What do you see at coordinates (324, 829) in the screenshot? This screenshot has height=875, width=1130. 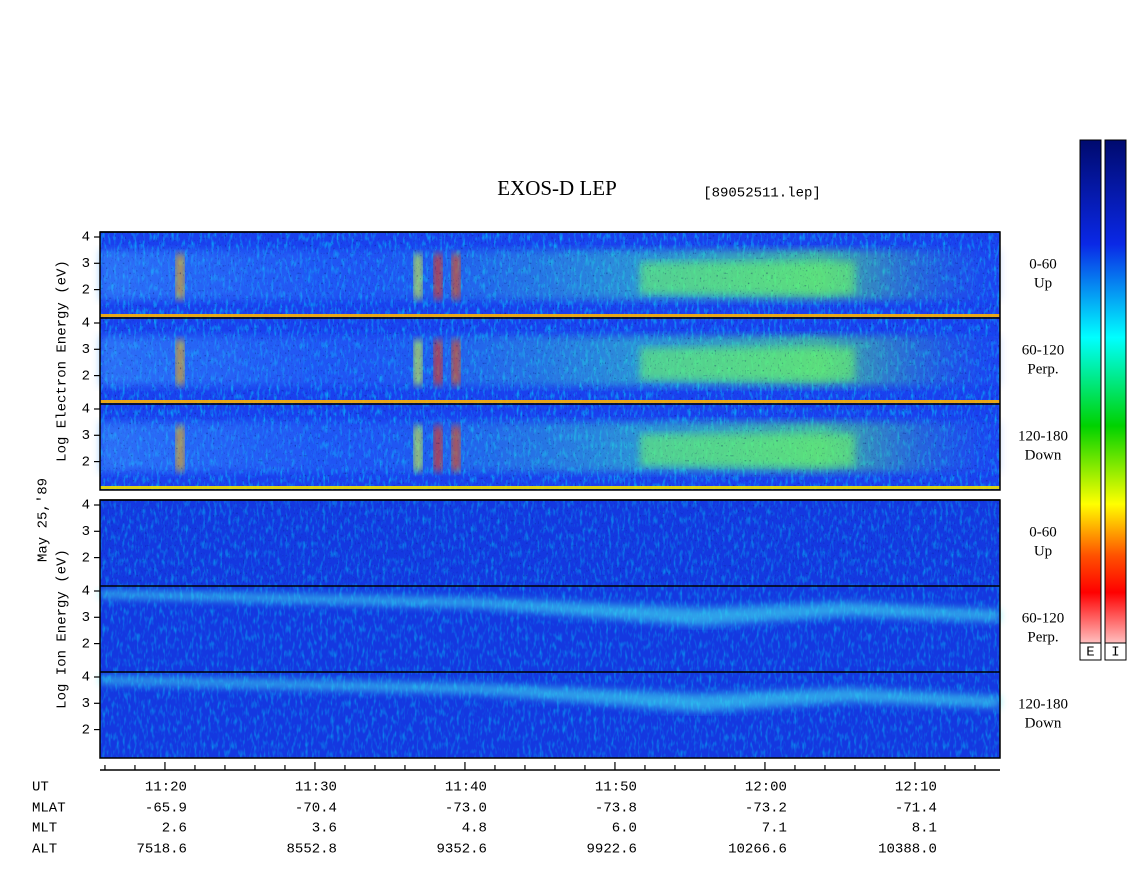 I see `ephemeris-value: 3.6` at bounding box center [324, 829].